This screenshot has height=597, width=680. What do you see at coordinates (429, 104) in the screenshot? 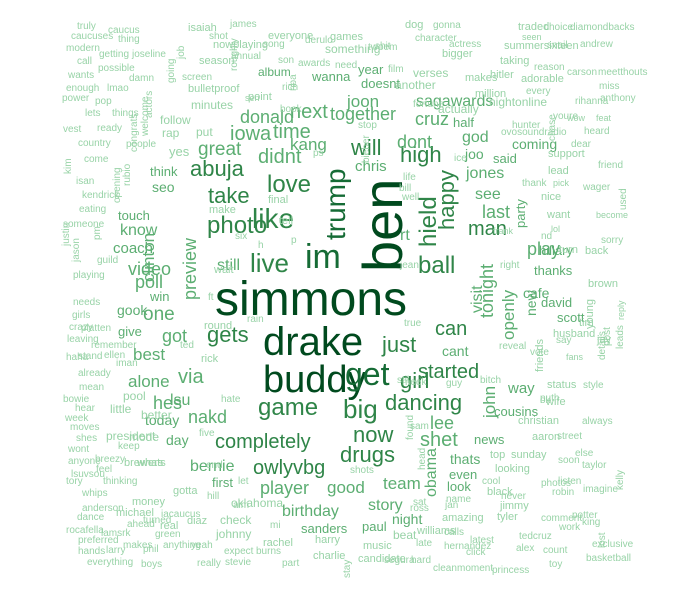
I see `word-fortune: fortune` at bounding box center [429, 104].